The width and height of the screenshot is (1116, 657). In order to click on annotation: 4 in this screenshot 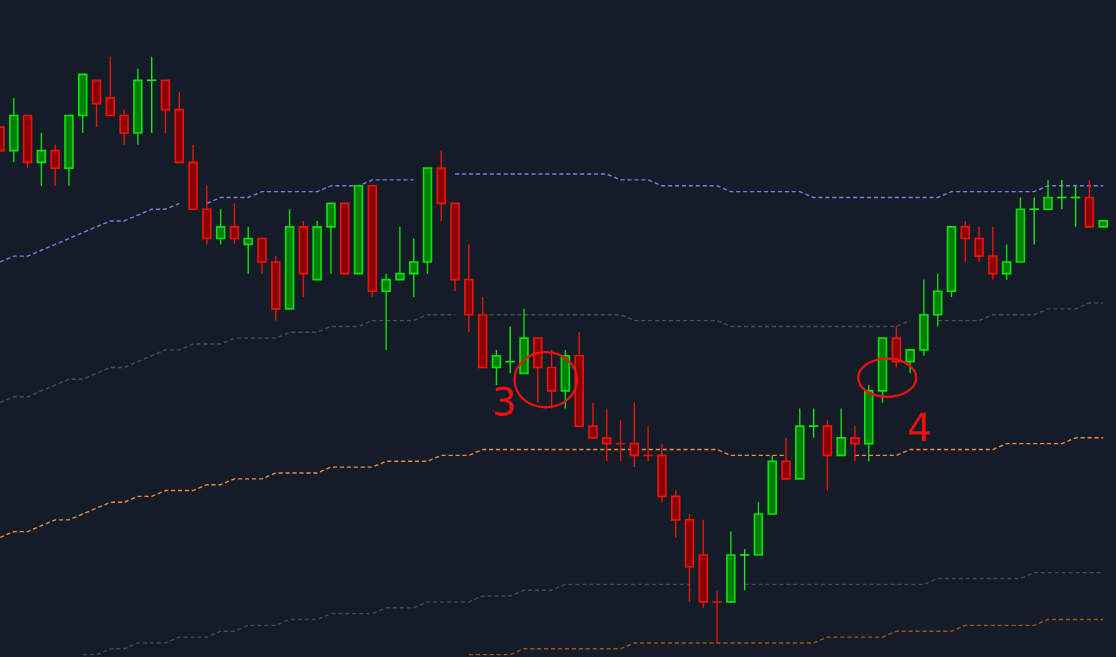, I will do `click(919, 427)`.